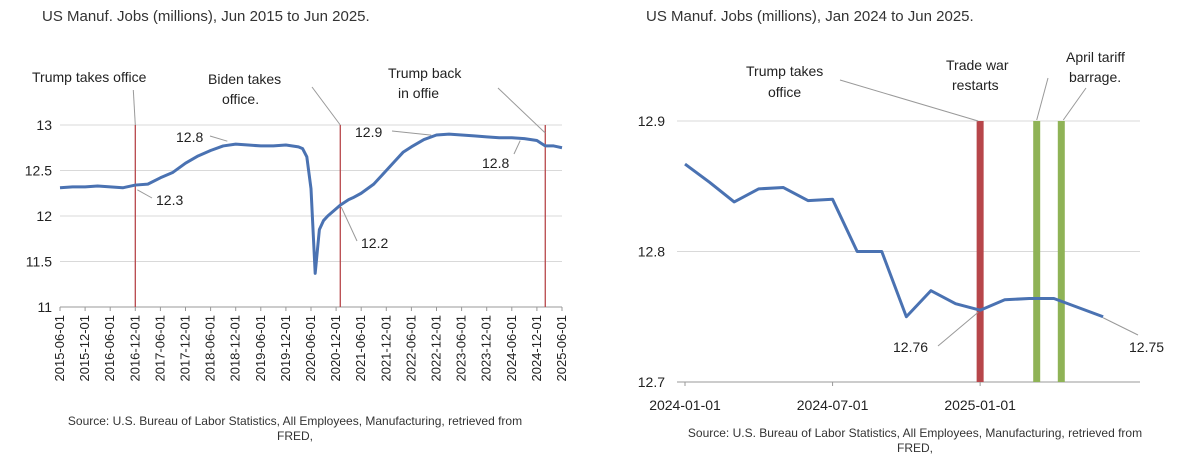 The image size is (1202, 470). Describe the element at coordinates (159, 348) in the screenshot. I see `x-tick-label: 2017-06-01` at that location.